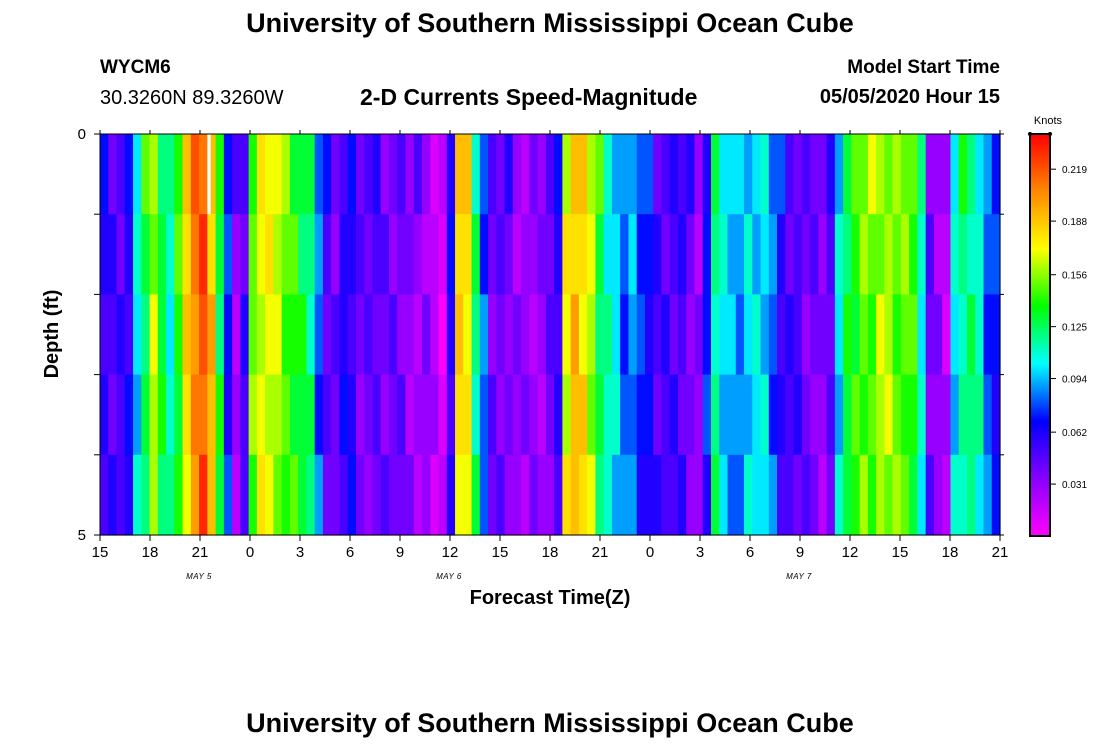 This screenshot has height=750, width=1100. What do you see at coordinates (600, 552) in the screenshot?
I see `x-tick-label: 21` at bounding box center [600, 552].